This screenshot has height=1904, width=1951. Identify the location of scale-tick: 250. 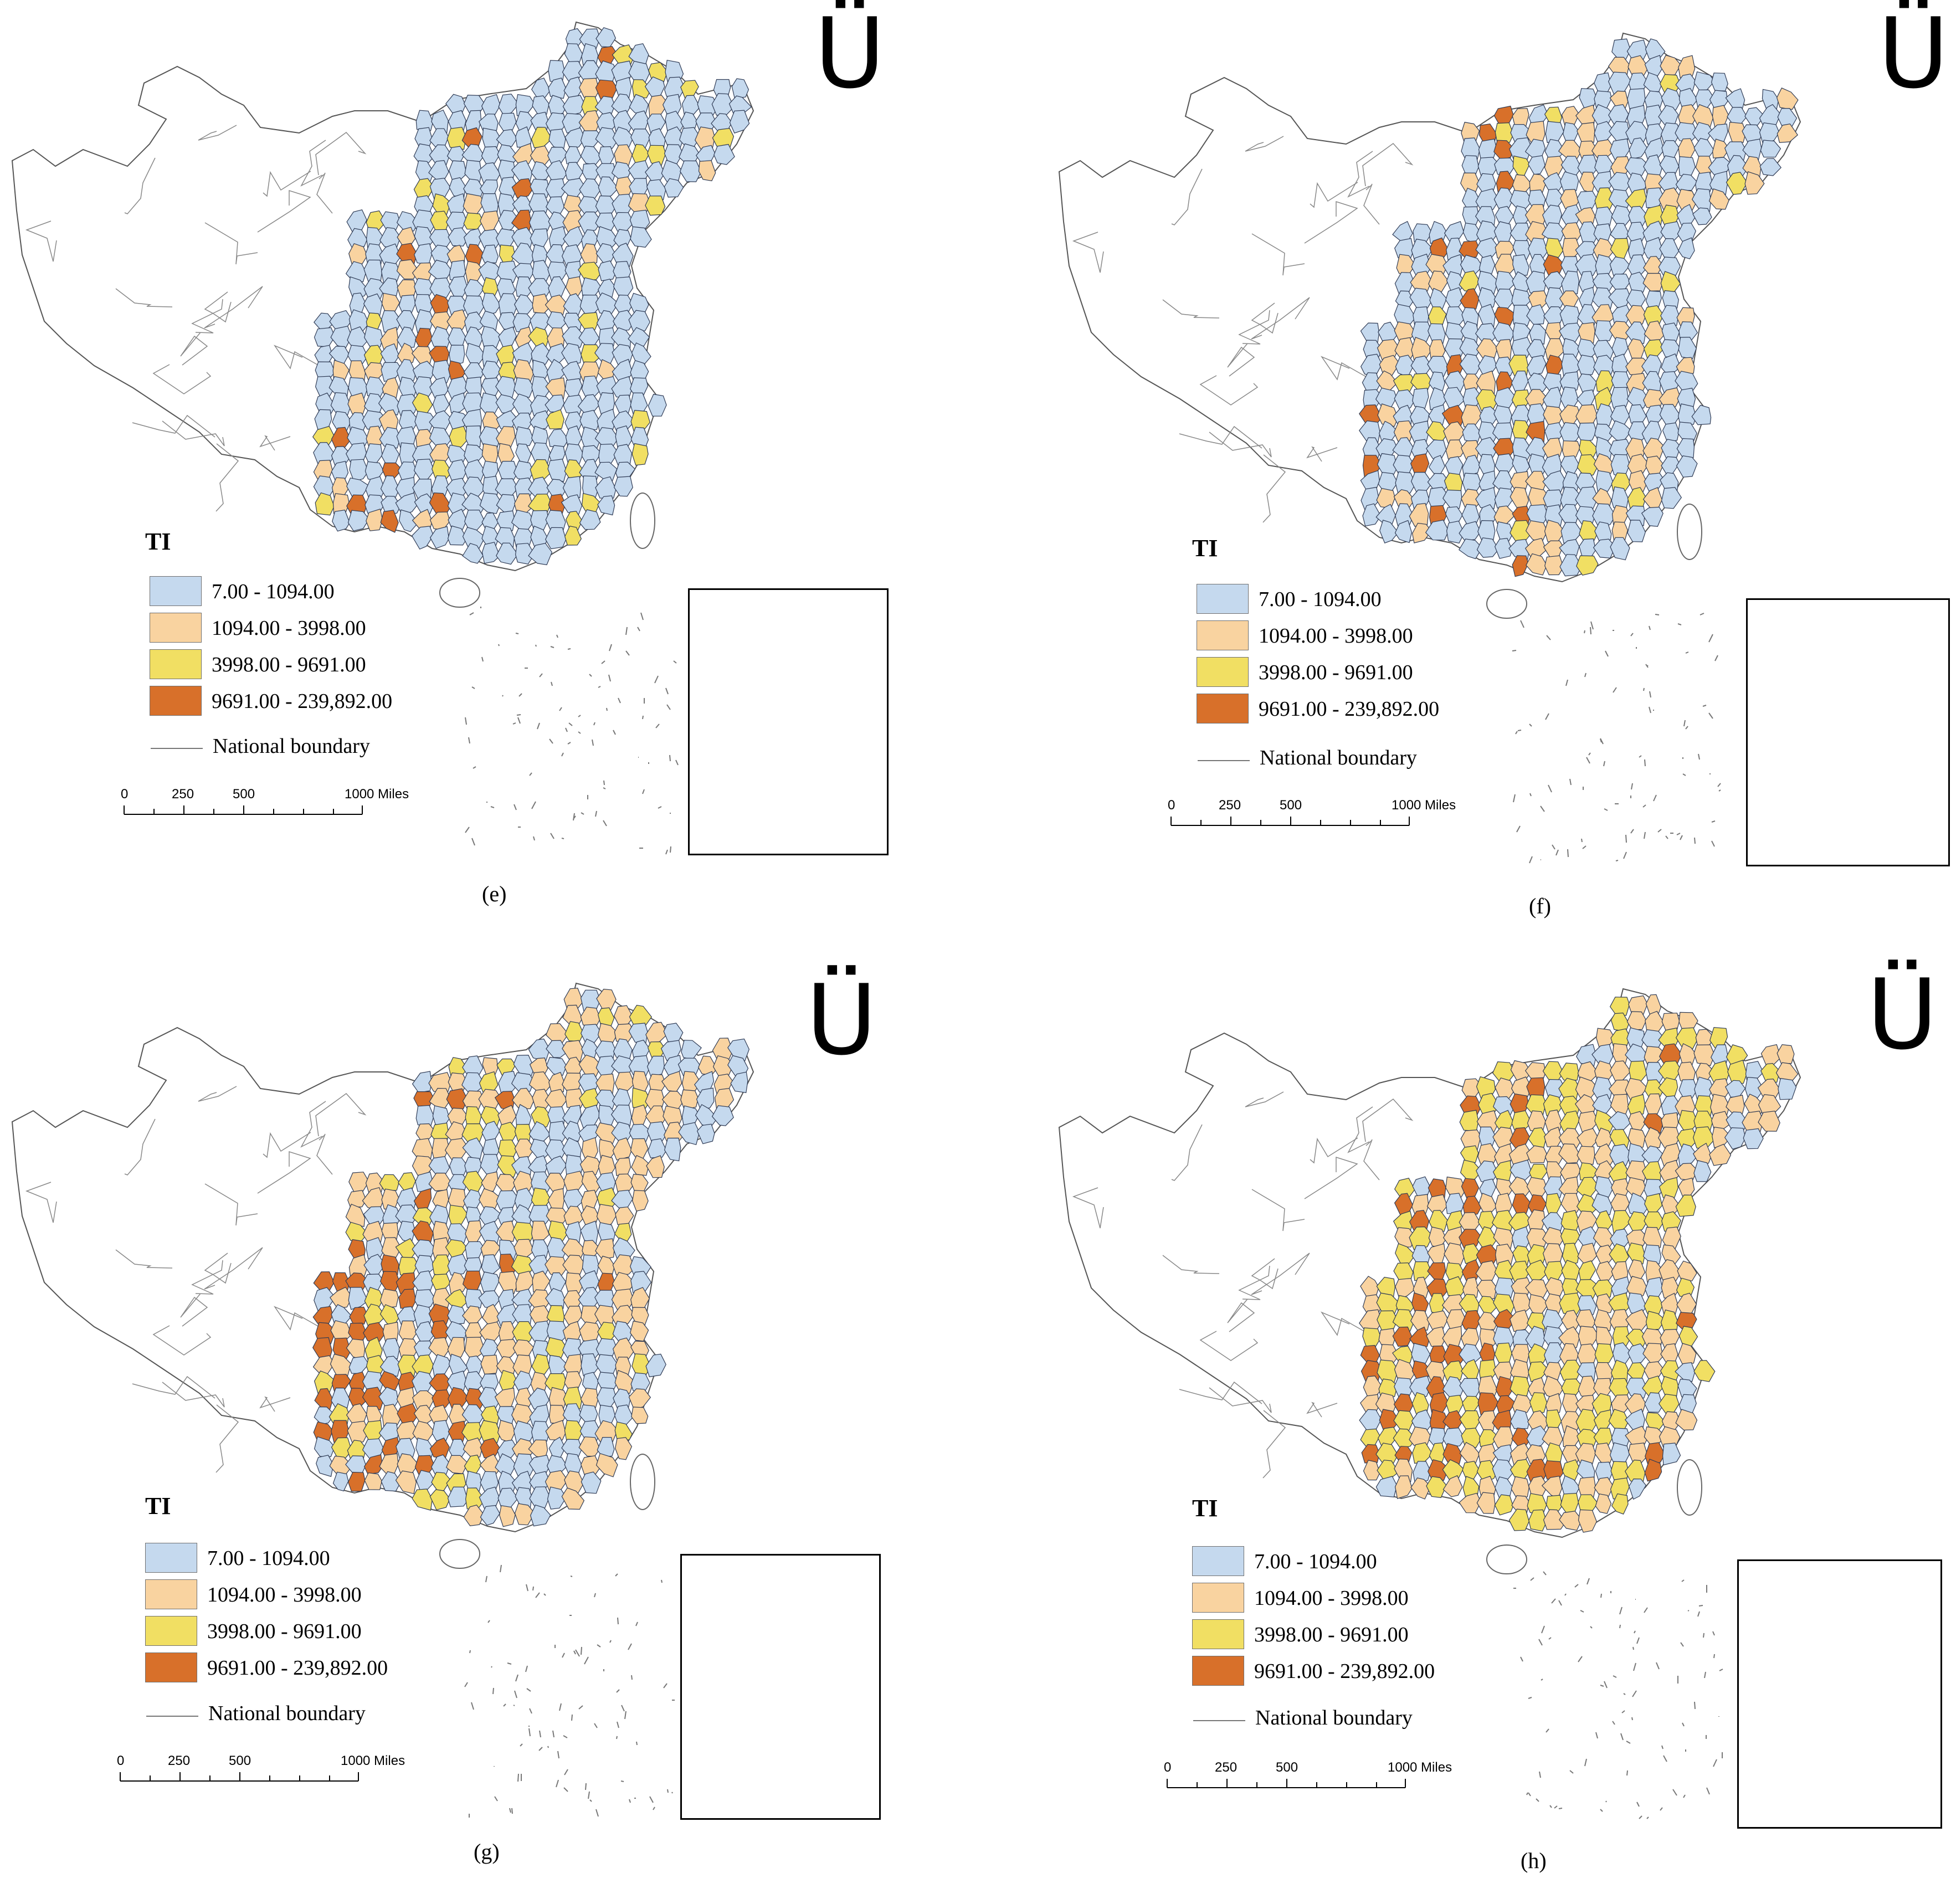
(183, 794).